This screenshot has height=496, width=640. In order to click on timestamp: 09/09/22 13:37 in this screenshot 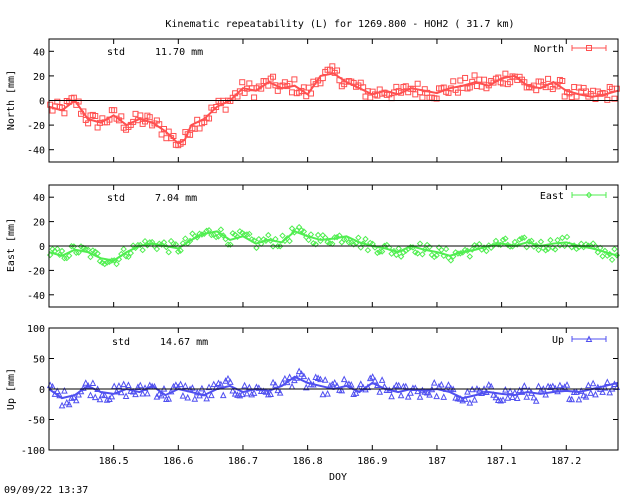, I will do `click(46, 490)`.